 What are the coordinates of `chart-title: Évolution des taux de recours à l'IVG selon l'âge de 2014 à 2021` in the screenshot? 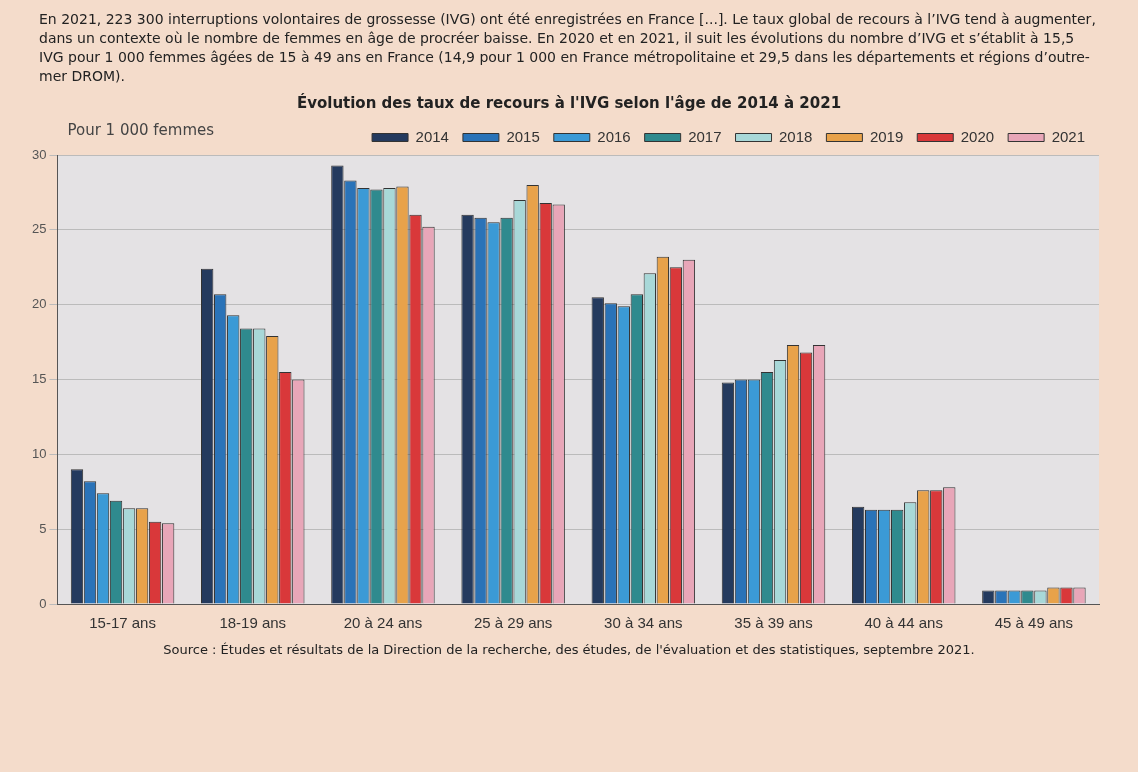 It's located at (569, 103).